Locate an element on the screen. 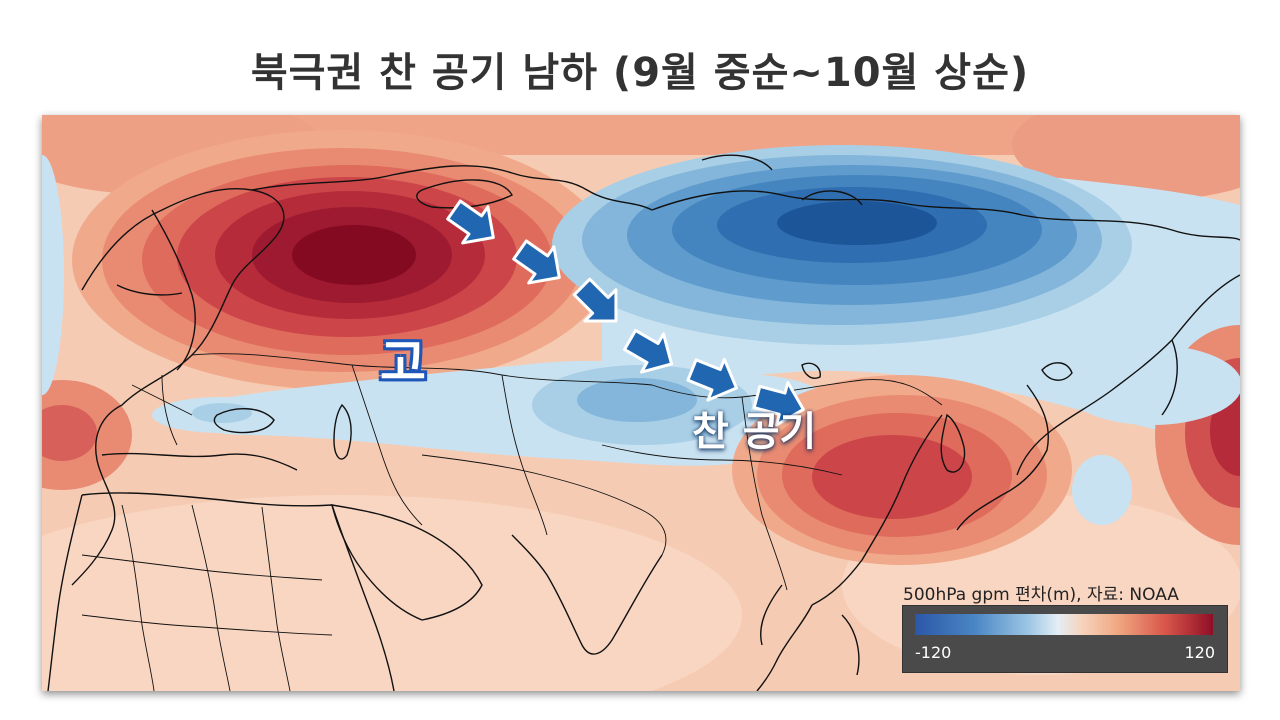  high-pressure-label: 고 is located at coordinates (403, 363).